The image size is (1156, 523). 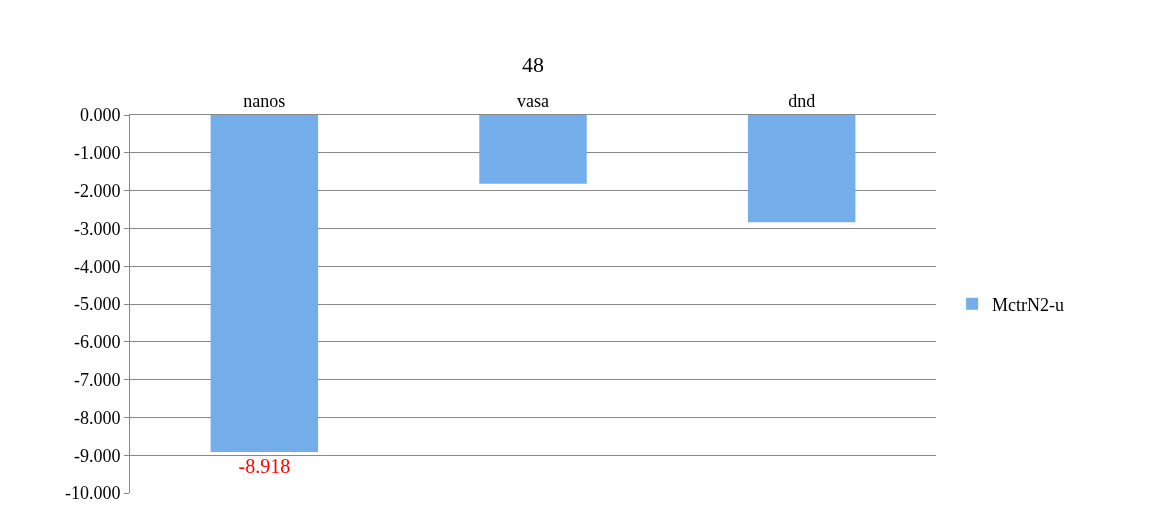 What do you see at coordinates (1028, 304) in the screenshot?
I see `legend-label: MctrN2-u` at bounding box center [1028, 304].